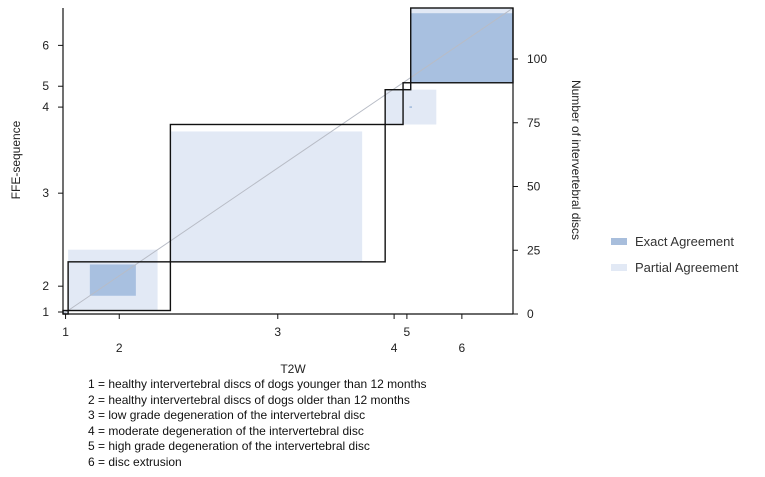 The image size is (765, 477). I want to click on y2-tick-label: 100, so click(537, 59).